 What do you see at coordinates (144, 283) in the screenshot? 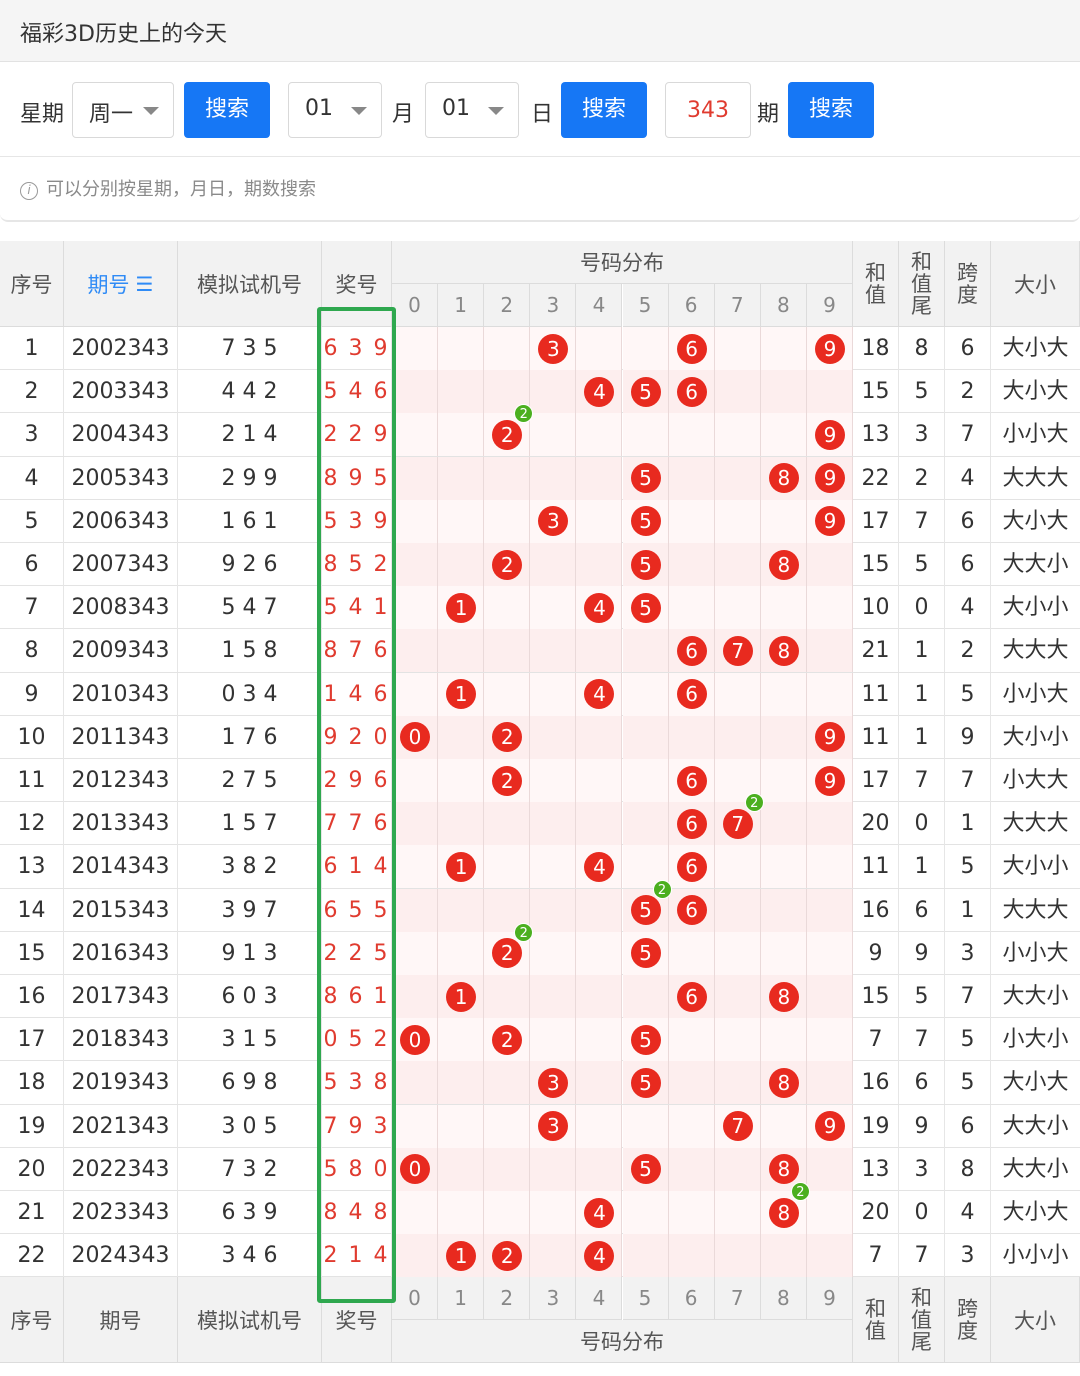
I see `sort-icon: ☰` at bounding box center [144, 283].